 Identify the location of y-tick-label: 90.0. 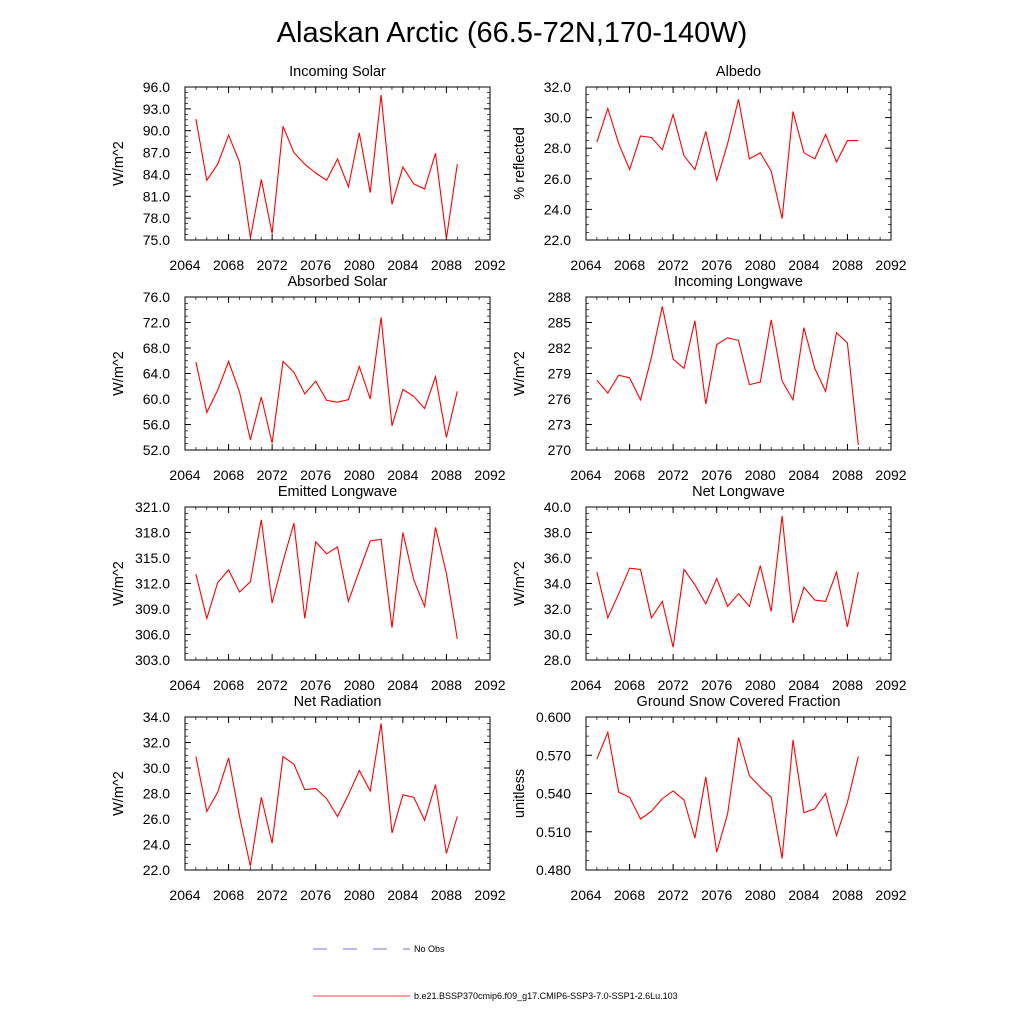
(156, 131).